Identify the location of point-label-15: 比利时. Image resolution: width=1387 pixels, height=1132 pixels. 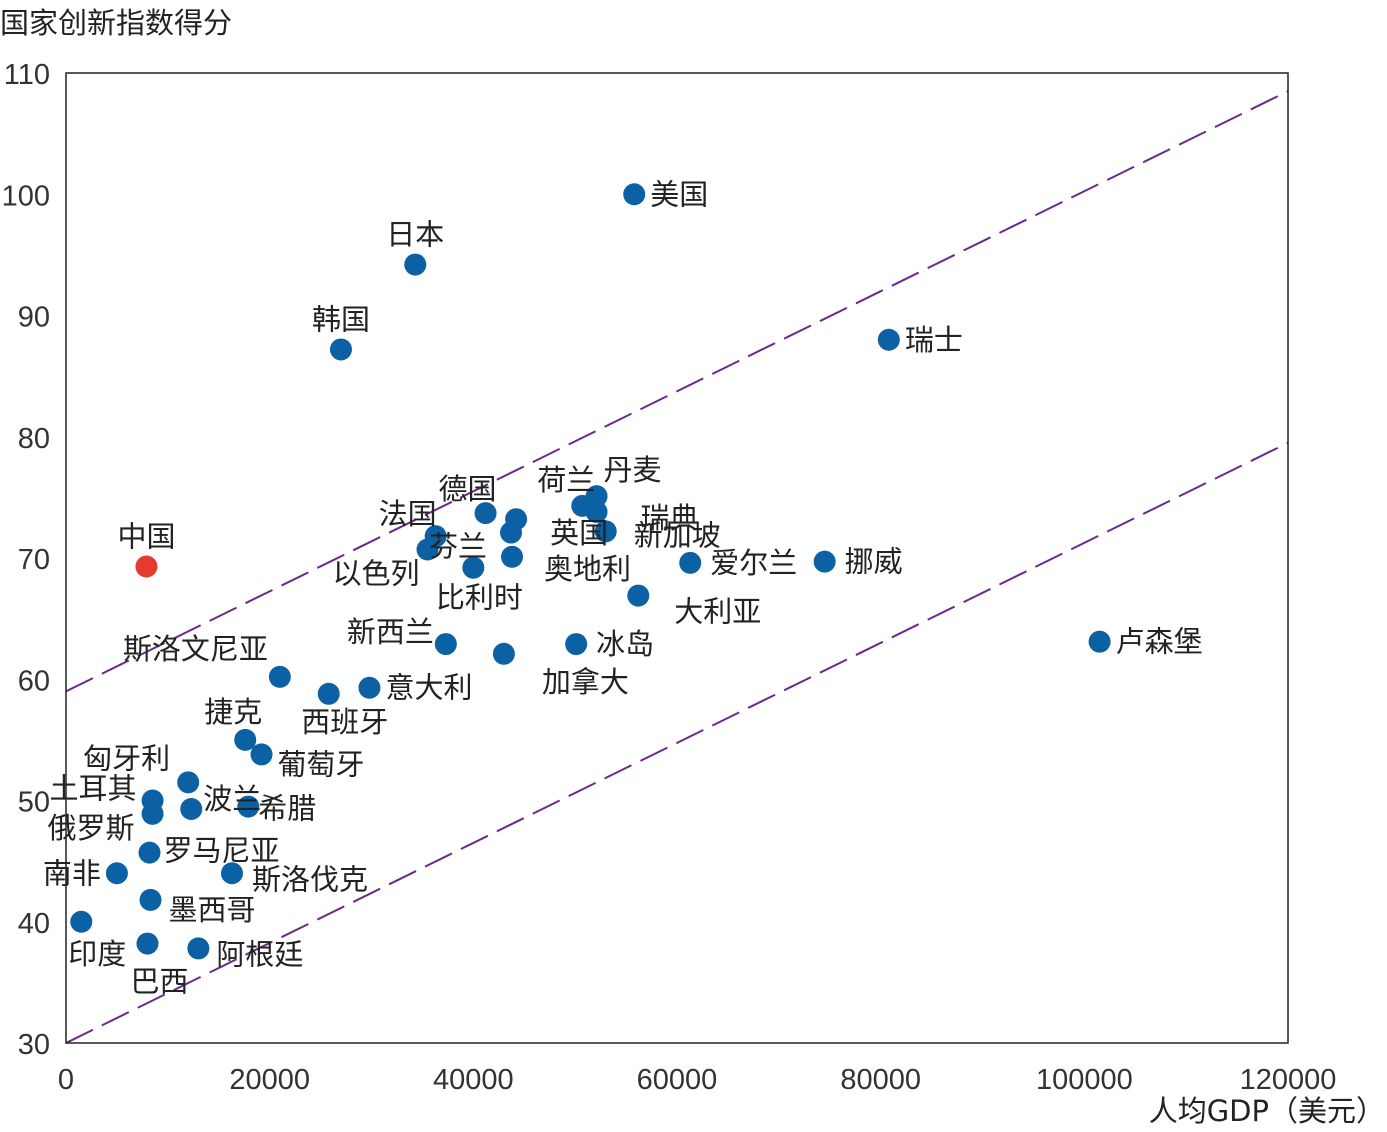
(479, 598).